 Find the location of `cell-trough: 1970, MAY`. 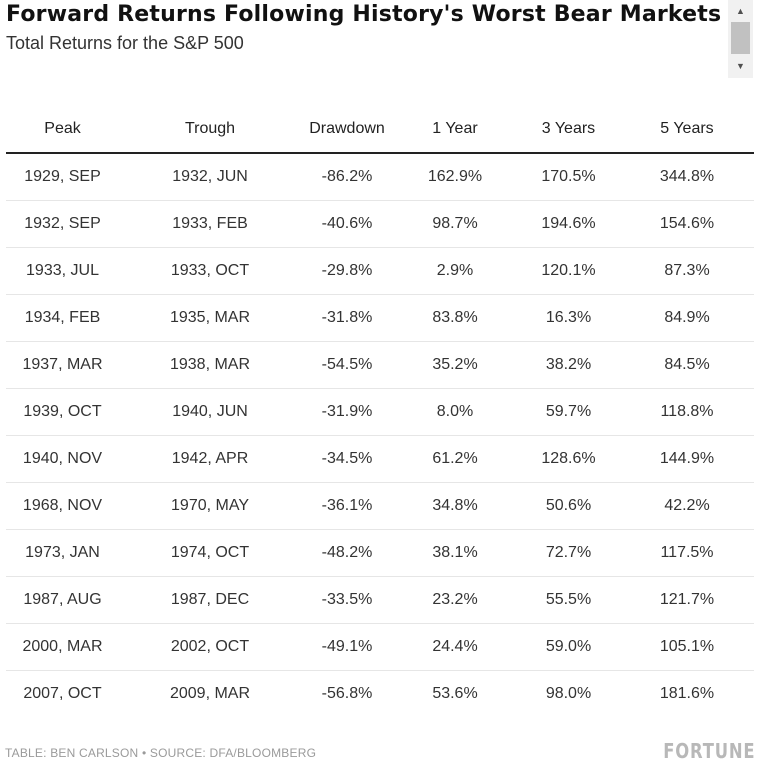

cell-trough: 1970, MAY is located at coordinates (210, 506).